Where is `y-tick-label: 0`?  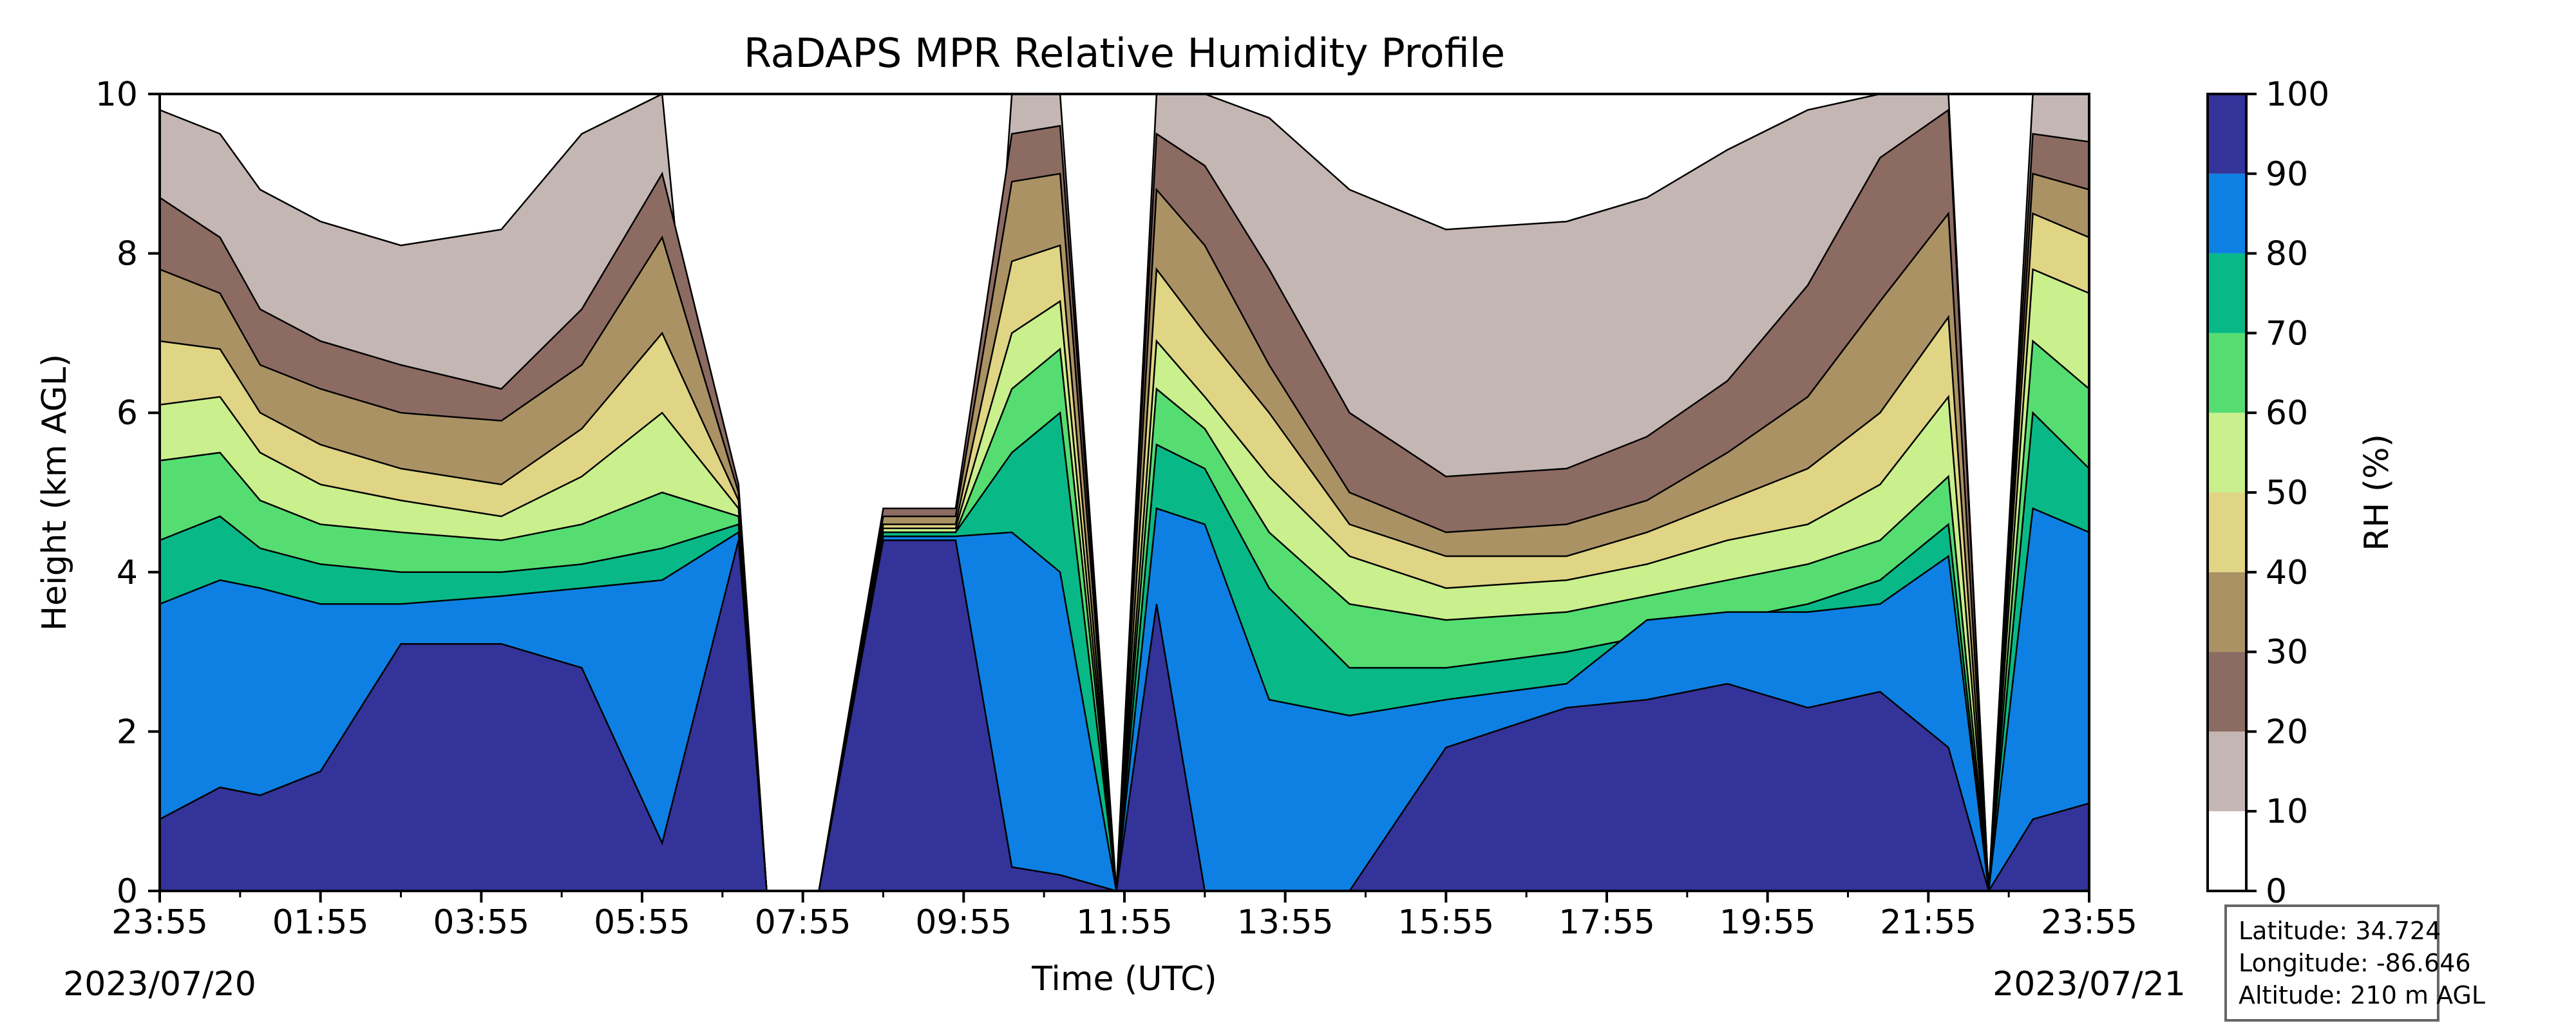
y-tick-label: 0 is located at coordinates (128, 891).